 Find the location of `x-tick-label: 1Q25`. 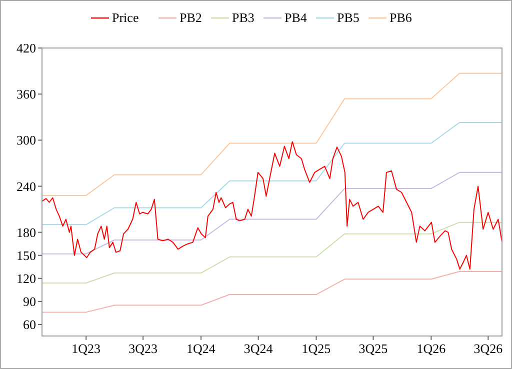

x-tick-label: 1Q25 is located at coordinates (316, 348).